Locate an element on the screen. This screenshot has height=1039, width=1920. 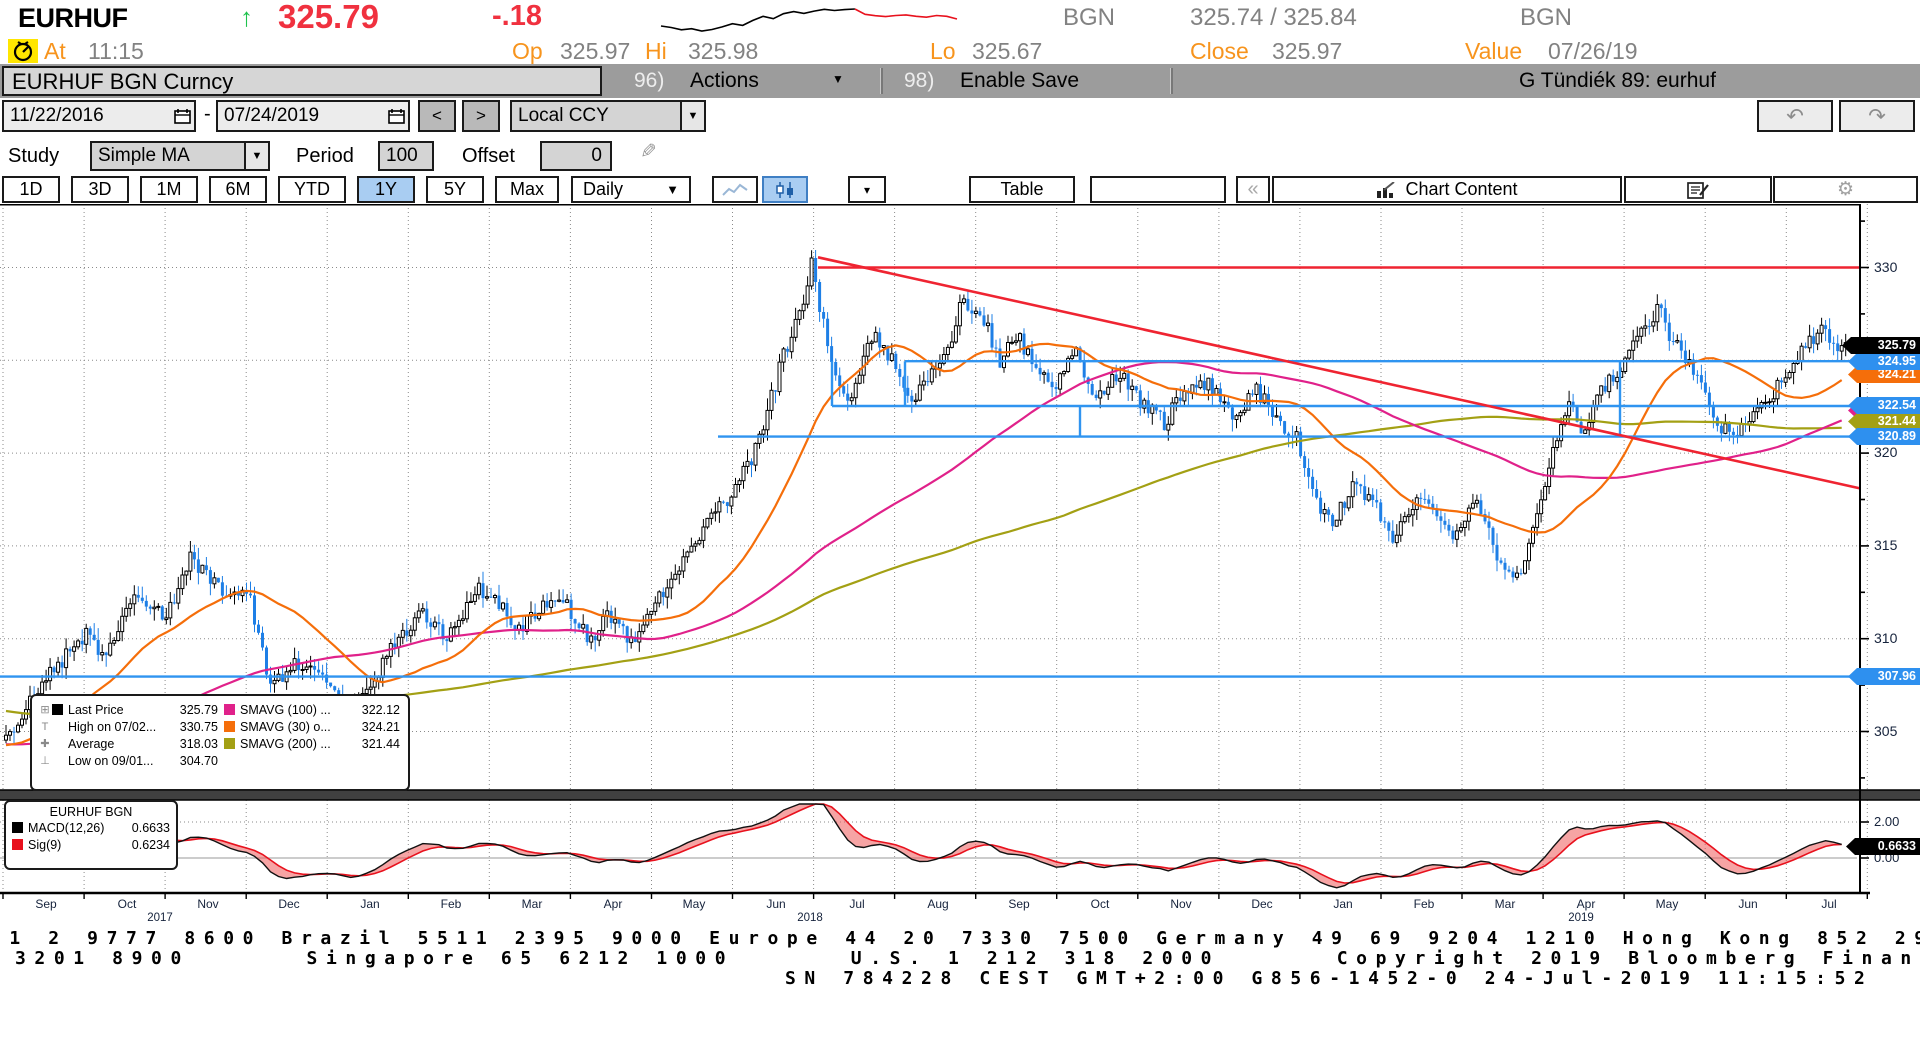
range-tab-max: Max is located at coordinates (527, 189).